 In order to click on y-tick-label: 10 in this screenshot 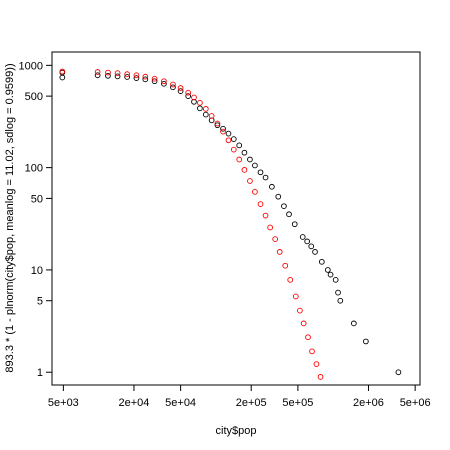, I will do `click(37, 271)`.